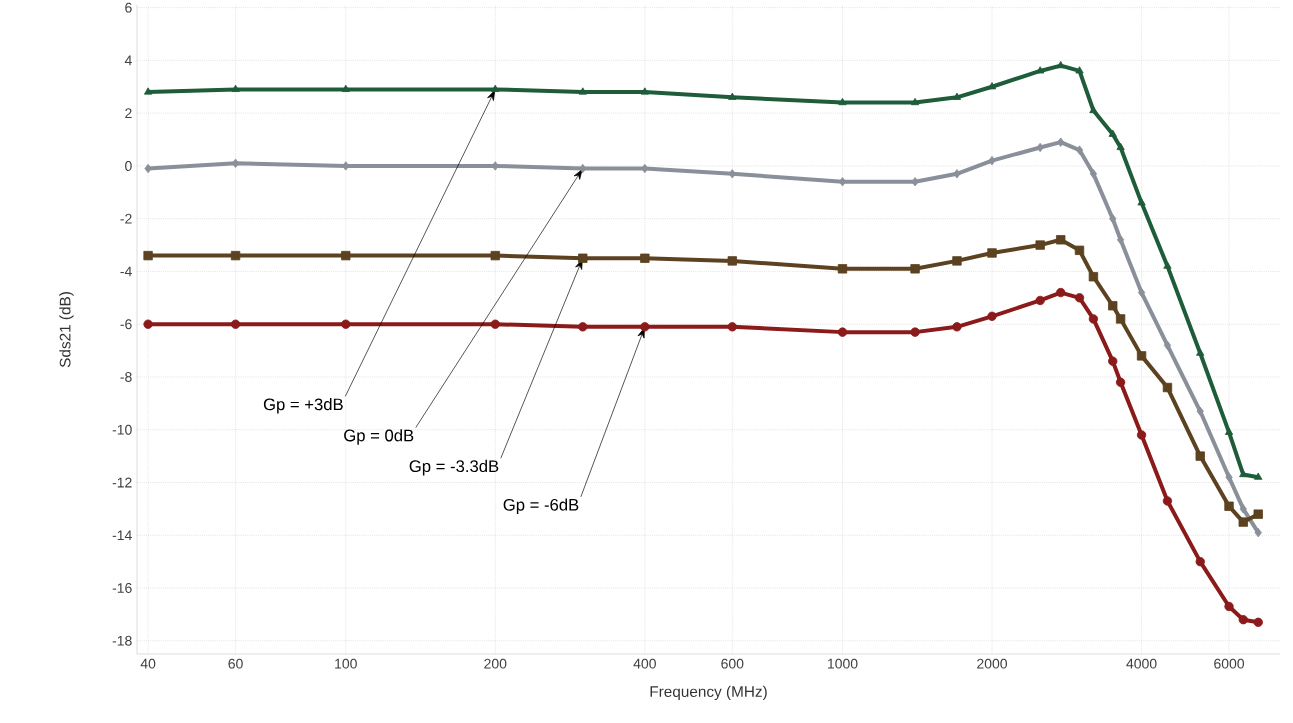 The image size is (1293, 723). Describe the element at coordinates (122, 429) in the screenshot. I see `y-tick-label: -10` at that location.